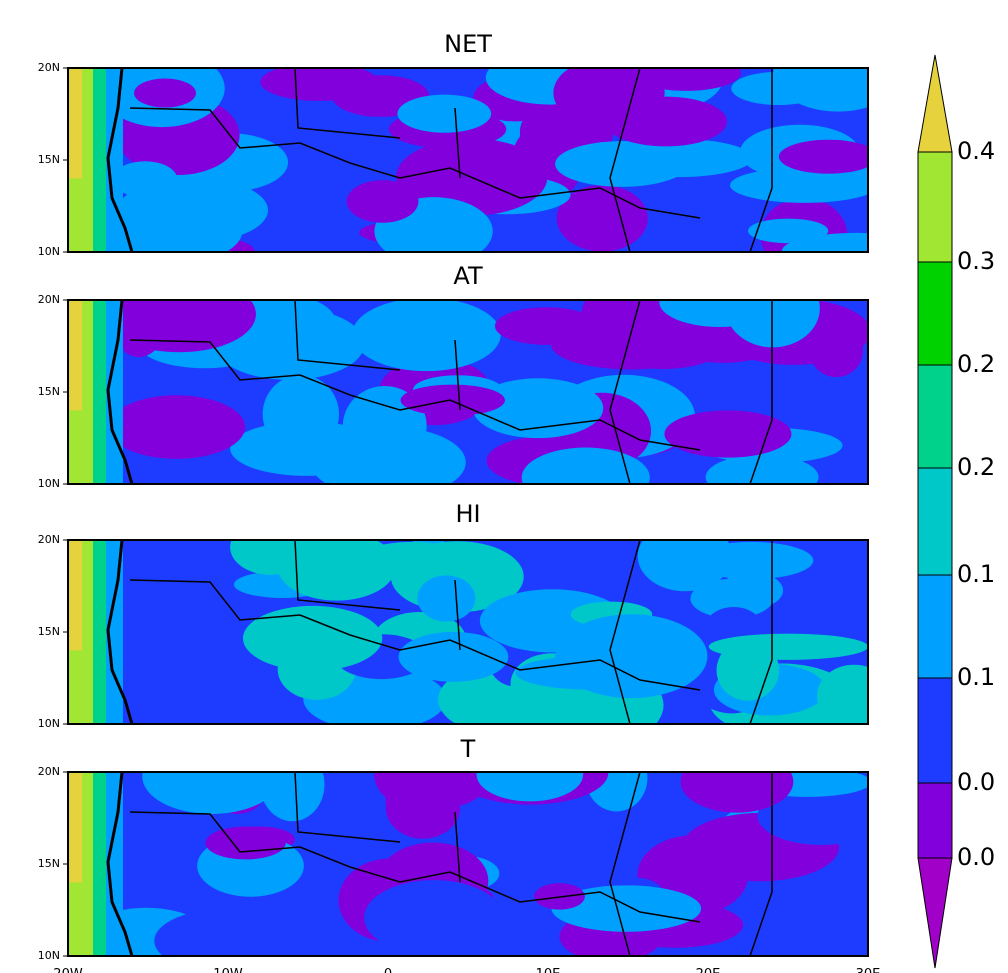 The image size is (1008, 973). Describe the element at coordinates (868, 970) in the screenshot. I see `lon-label: 30E` at that location.